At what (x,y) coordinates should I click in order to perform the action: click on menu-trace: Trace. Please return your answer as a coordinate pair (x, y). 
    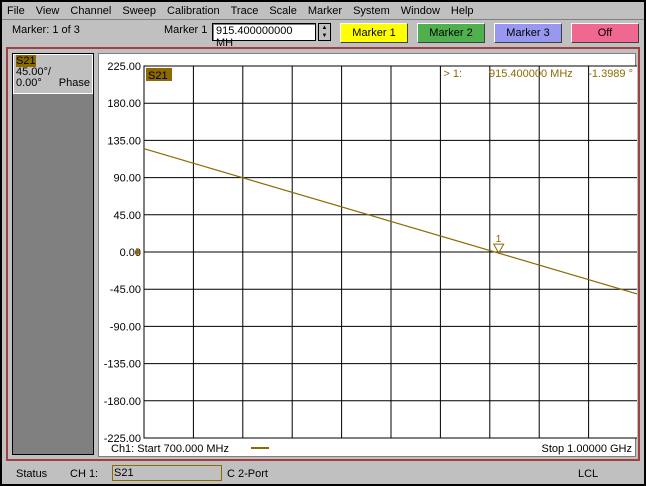
    Looking at the image, I should click on (244, 10).